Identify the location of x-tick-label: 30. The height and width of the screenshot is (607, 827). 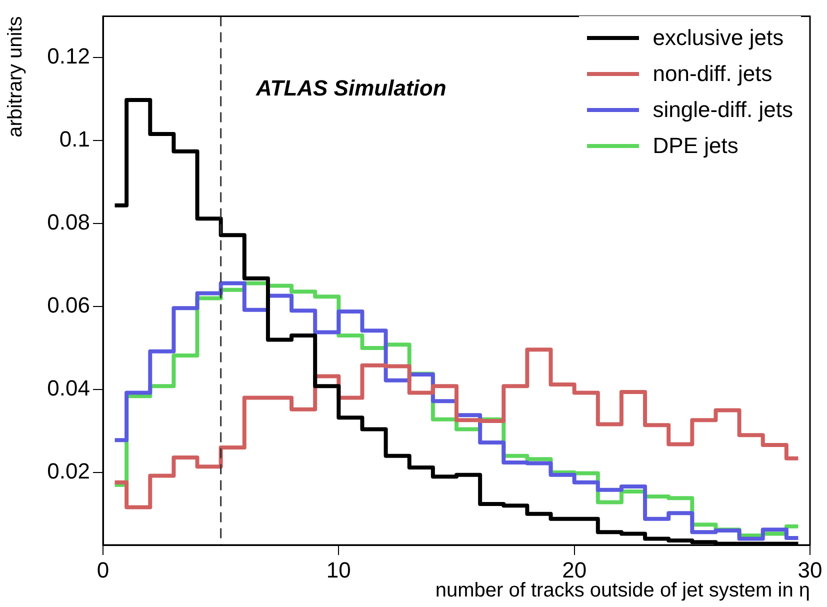
(810, 569).